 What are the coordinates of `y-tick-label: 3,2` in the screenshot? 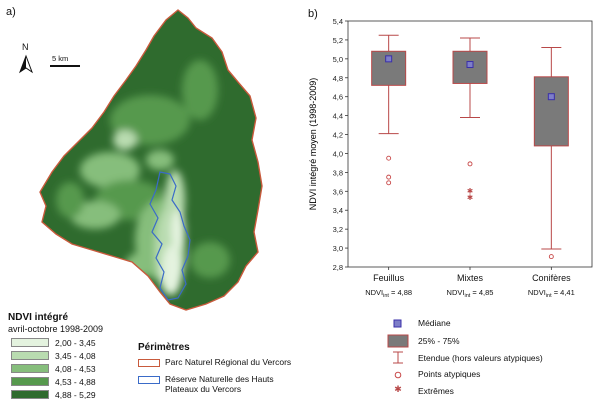 It's located at (338, 229).